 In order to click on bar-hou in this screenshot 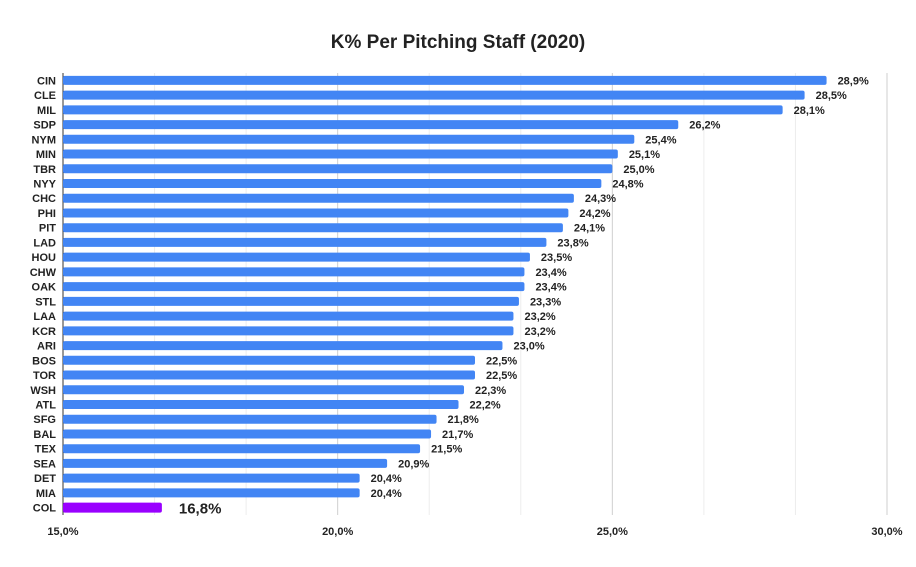, I will do `click(296, 257)`.